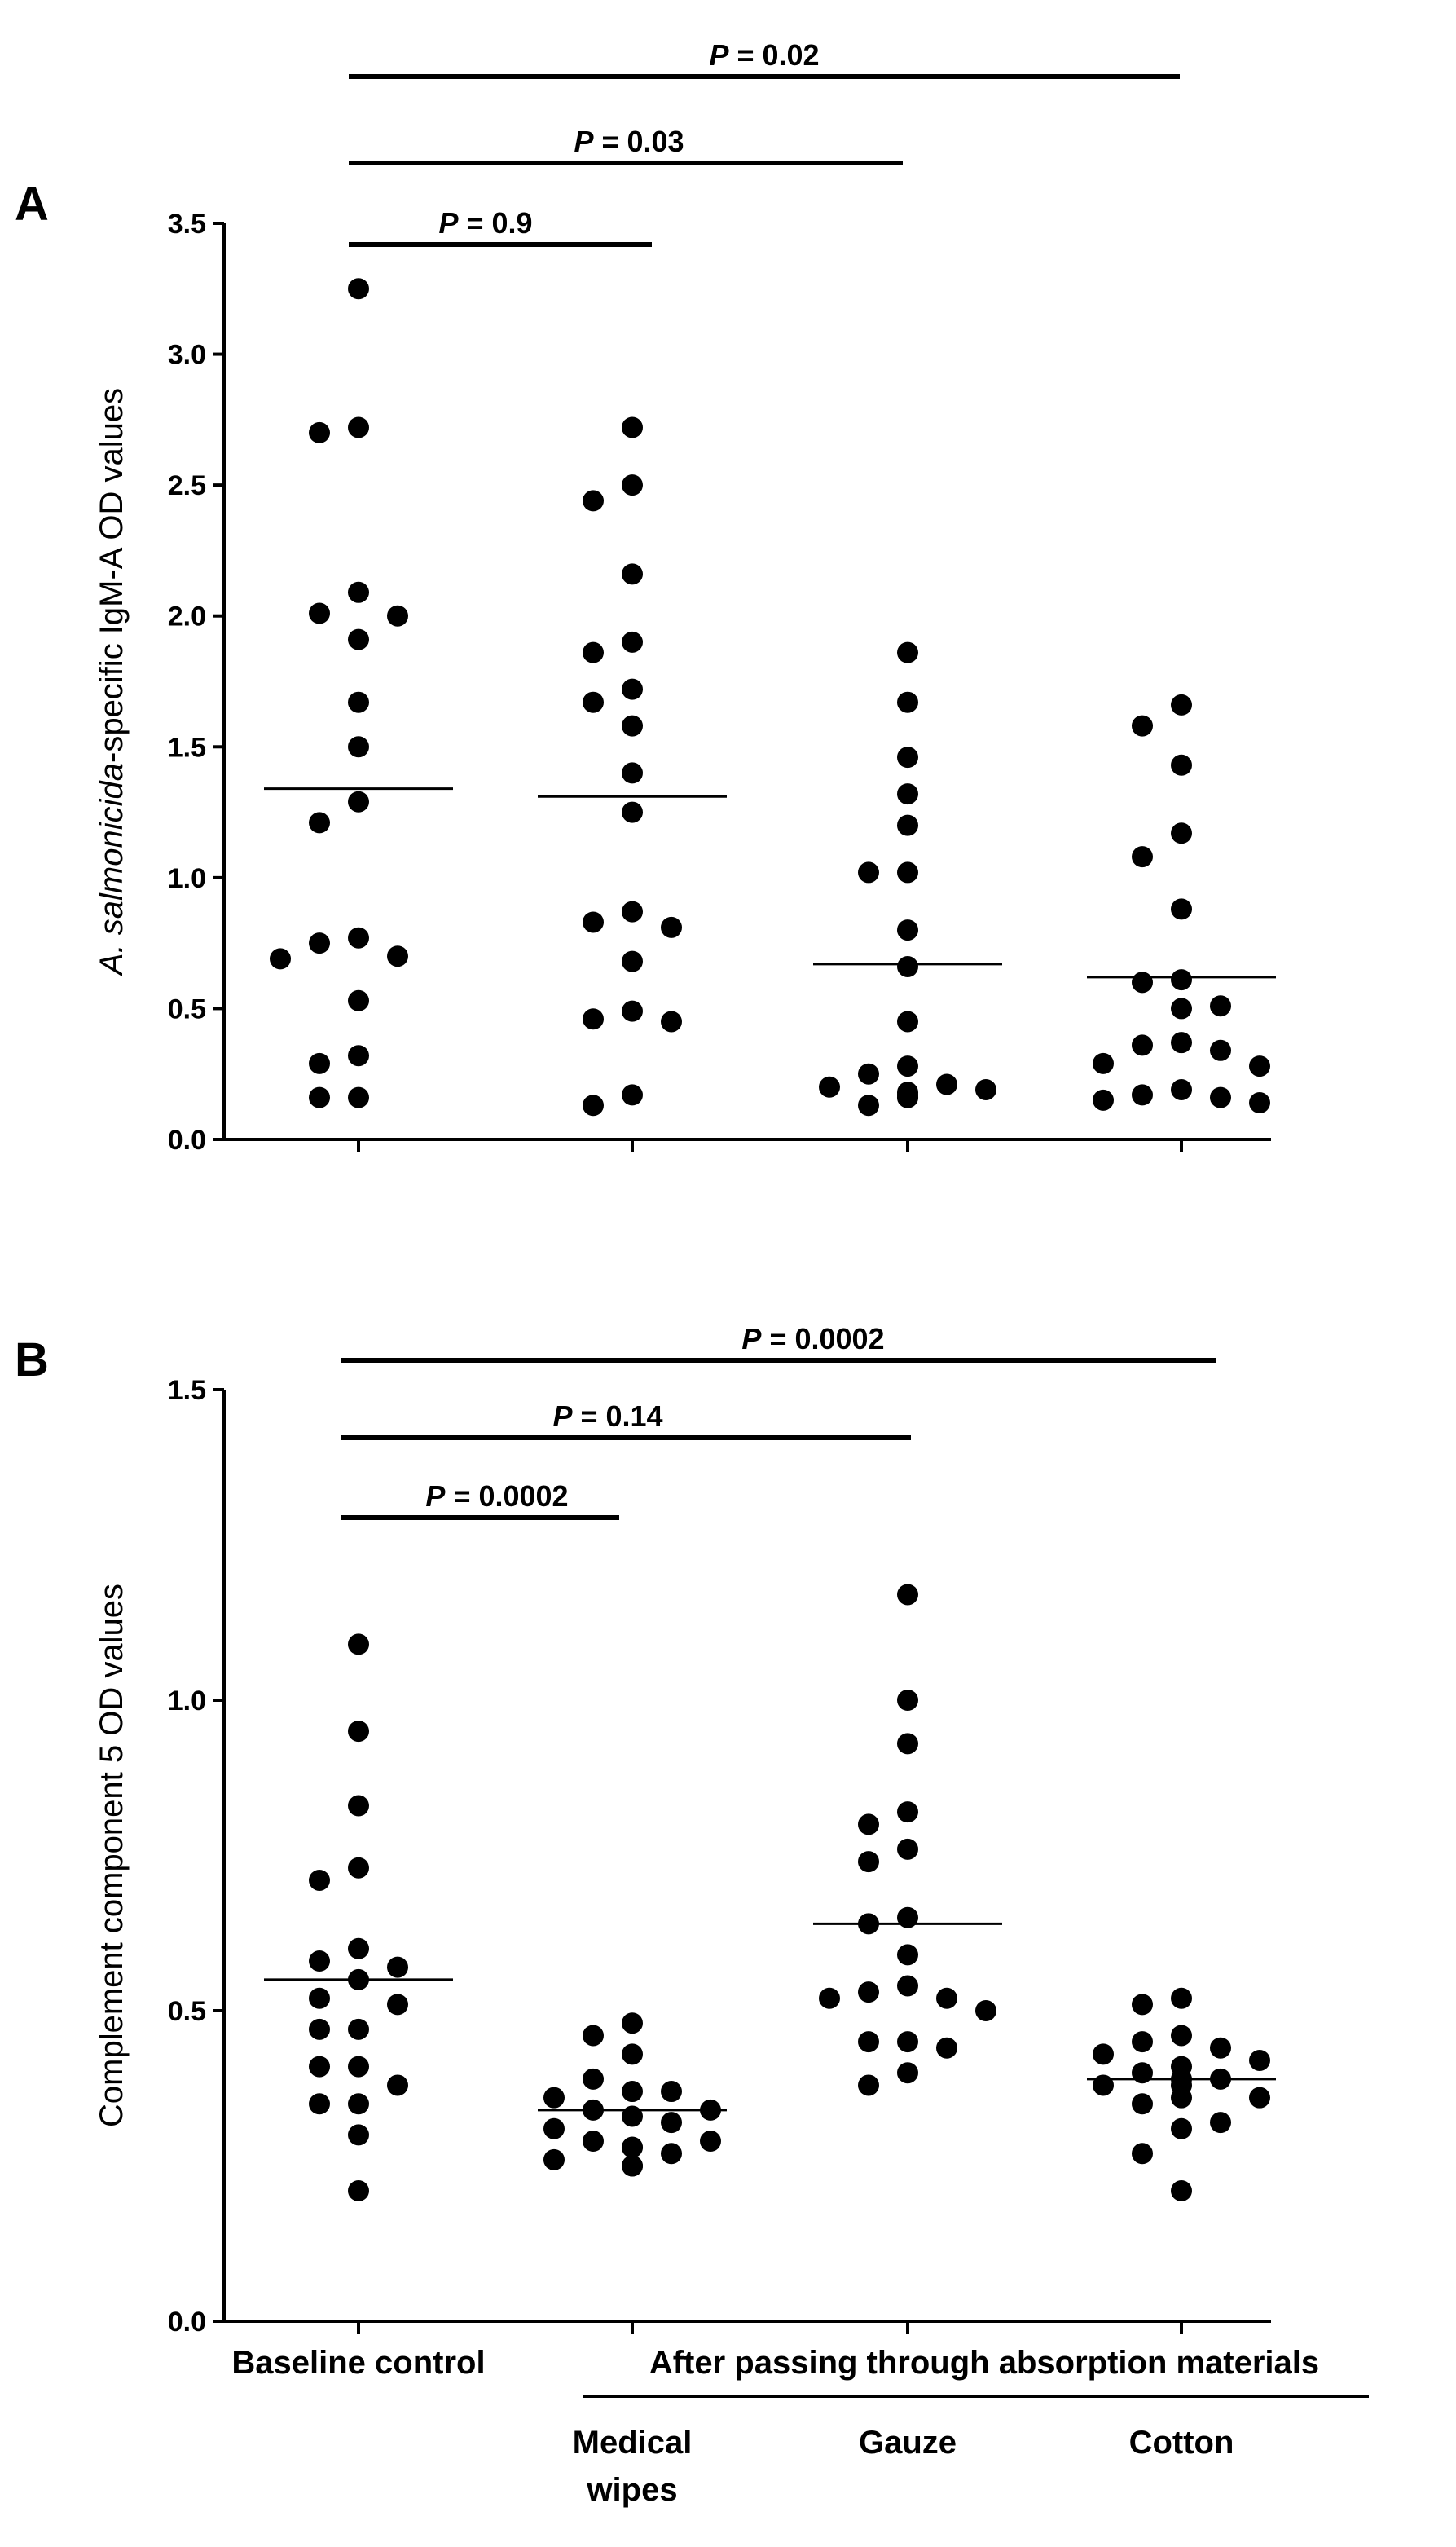 The width and height of the screenshot is (1456, 2547). What do you see at coordinates (563, 1416) in the screenshot?
I see `panel-b-p-symbol: P` at bounding box center [563, 1416].